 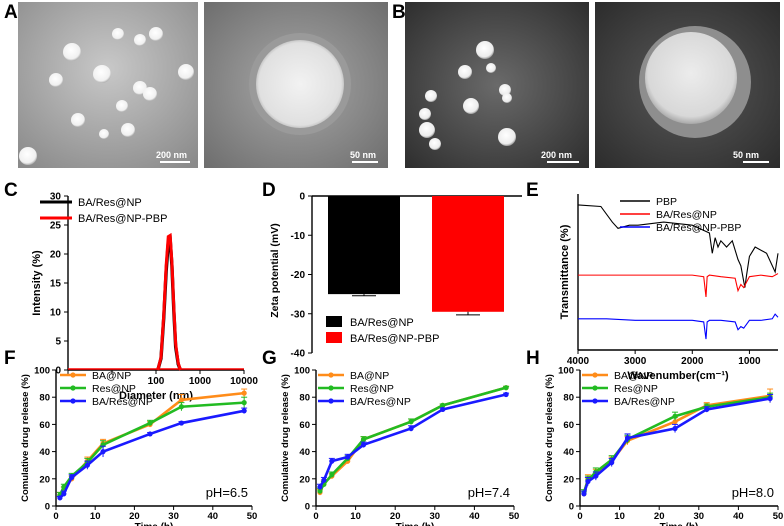 I want to click on chart-d-y-tick-label: 0, so click(x=302, y=197).